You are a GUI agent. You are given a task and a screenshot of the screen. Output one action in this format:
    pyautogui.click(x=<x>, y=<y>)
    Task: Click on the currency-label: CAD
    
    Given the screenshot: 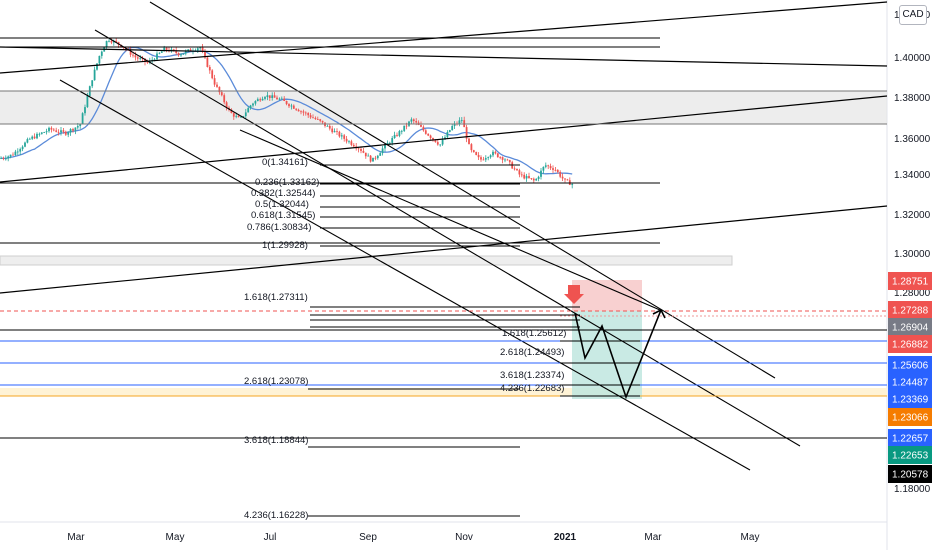 What is the action you would take?
    pyautogui.click(x=913, y=15)
    